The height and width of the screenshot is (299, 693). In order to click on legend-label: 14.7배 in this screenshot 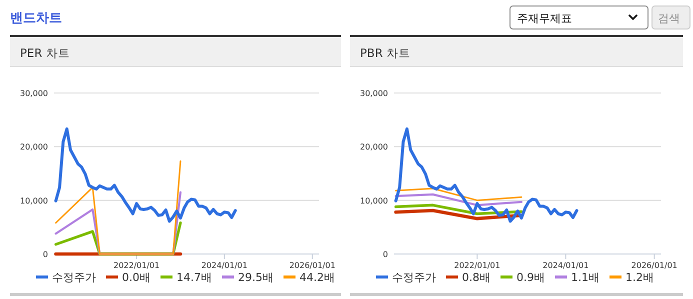, I will do `click(194, 277)`.